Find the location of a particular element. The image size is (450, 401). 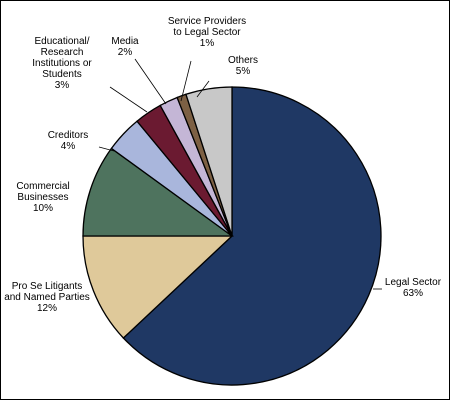

data-label: Creditors 4% is located at coordinates (68, 141).